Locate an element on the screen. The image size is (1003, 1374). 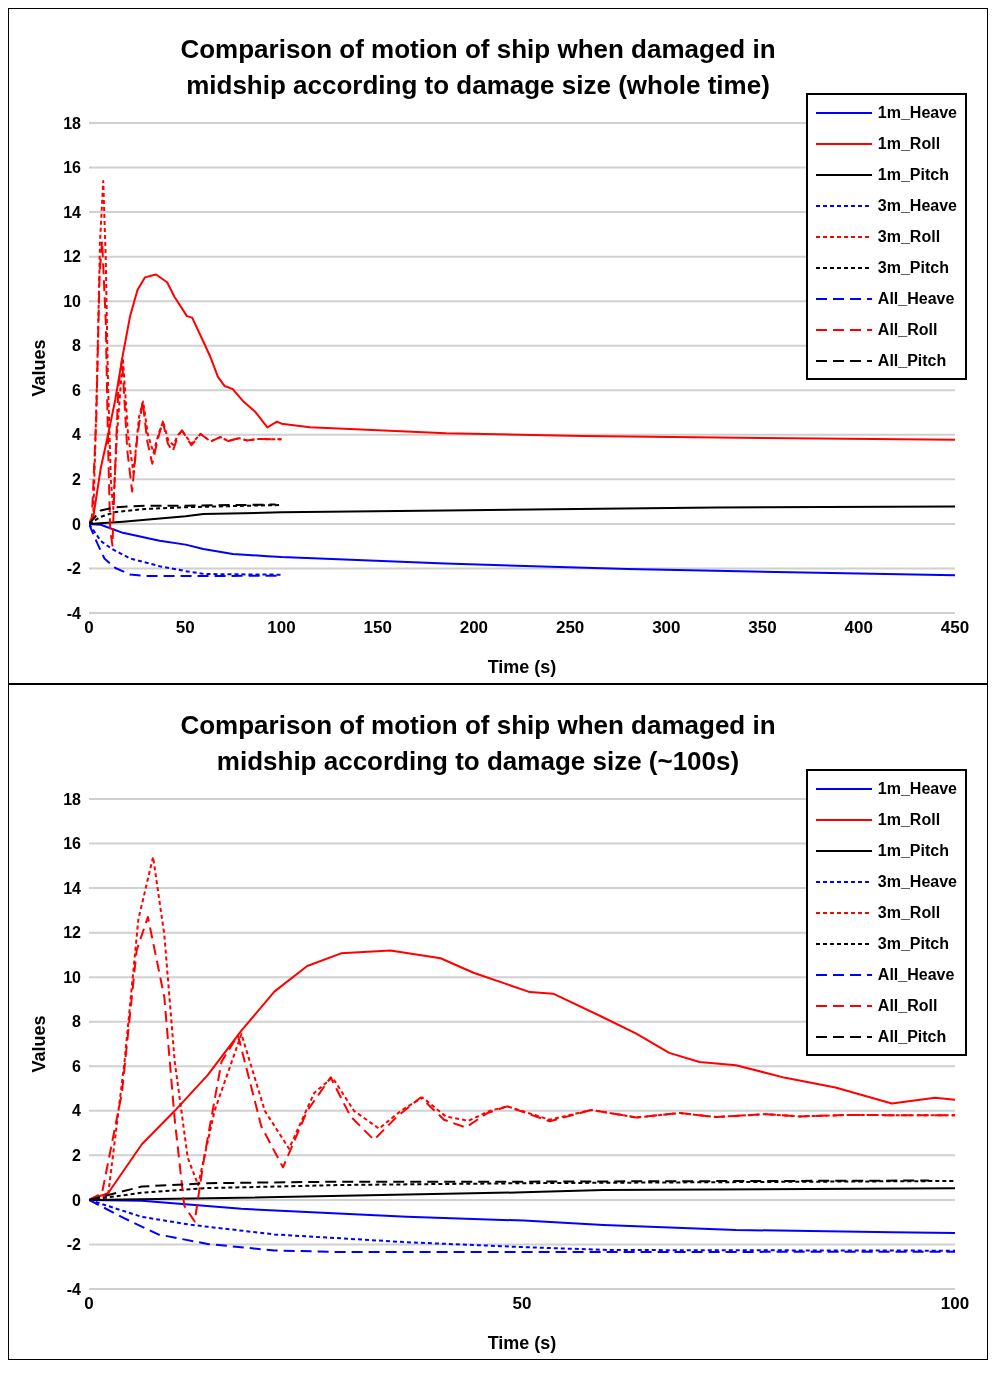
x-tick-label: 250 is located at coordinates (570, 628).